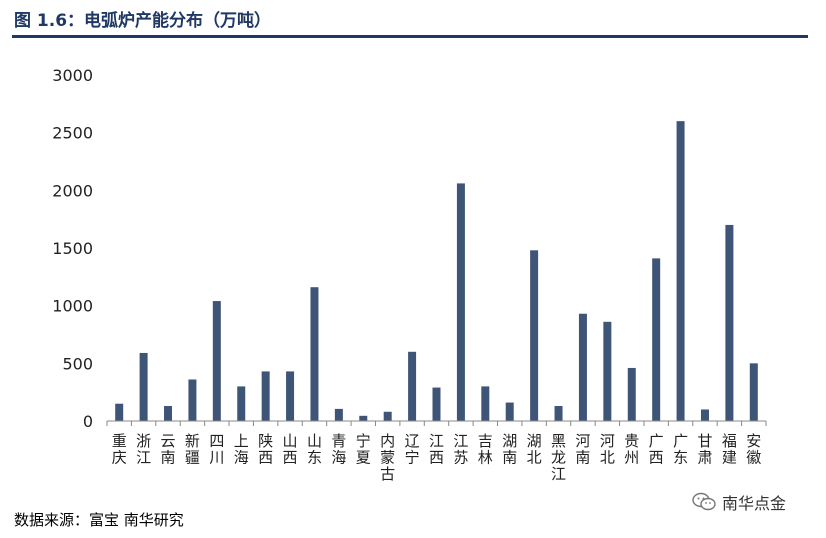 The width and height of the screenshot is (826, 538). Describe the element at coordinates (534, 449) in the screenshot. I see `x-tick-label: 湖北` at that location.